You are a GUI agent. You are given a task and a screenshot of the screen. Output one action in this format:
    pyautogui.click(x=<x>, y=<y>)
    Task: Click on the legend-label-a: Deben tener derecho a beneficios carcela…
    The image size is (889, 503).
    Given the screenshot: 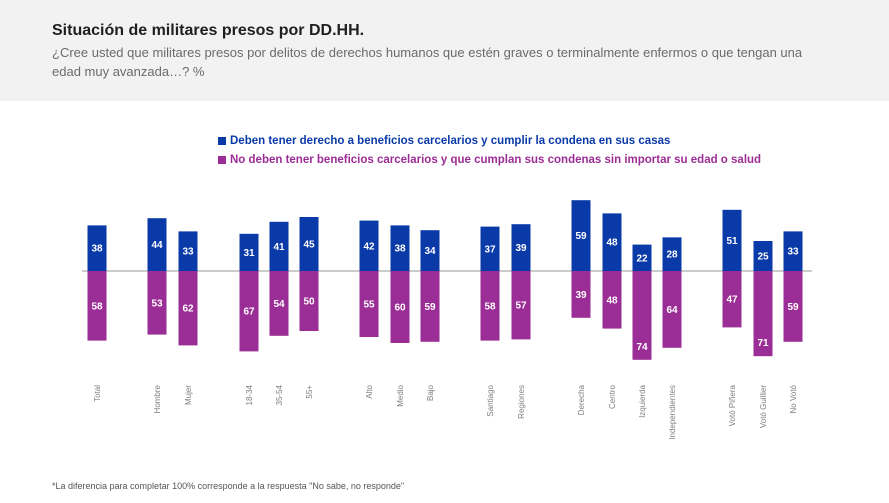 What is the action you would take?
    pyautogui.click(x=450, y=140)
    